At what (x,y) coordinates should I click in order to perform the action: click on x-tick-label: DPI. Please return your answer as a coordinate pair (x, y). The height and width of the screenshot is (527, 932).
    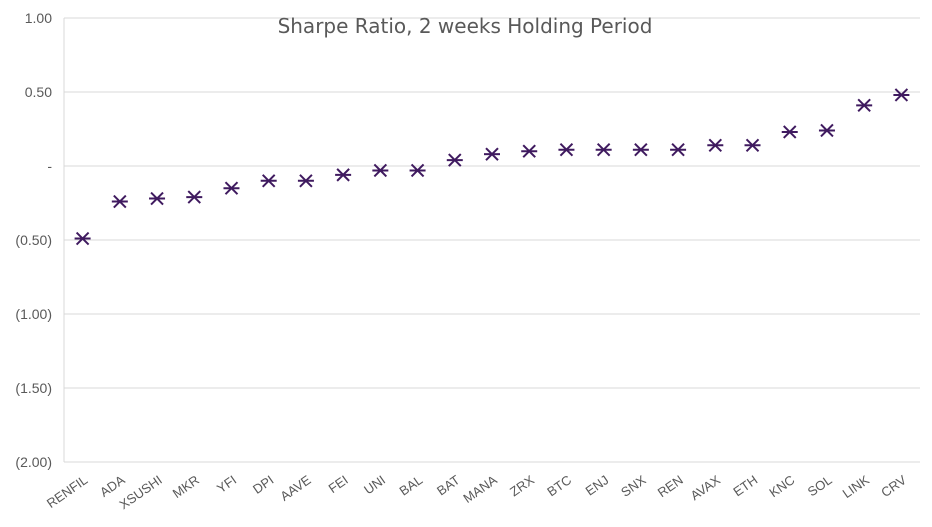
    Looking at the image, I should click on (263, 484).